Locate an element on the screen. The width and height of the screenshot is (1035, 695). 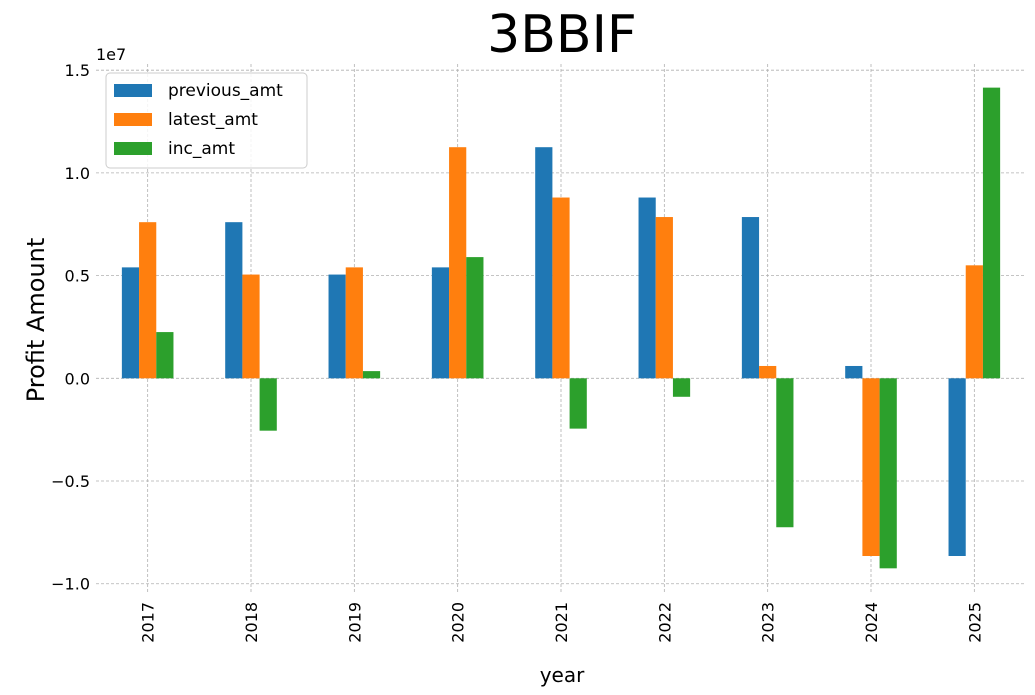
legend-label: previous_amt is located at coordinates (225, 91).